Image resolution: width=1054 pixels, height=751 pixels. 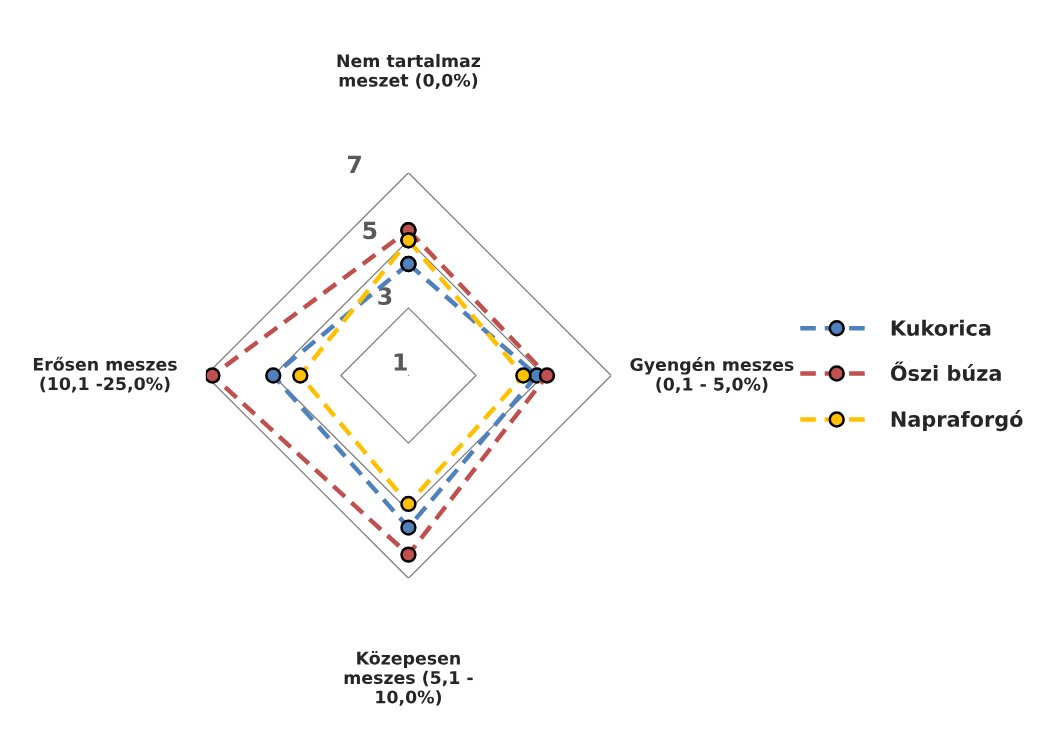 What do you see at coordinates (400, 362) in the screenshot?
I see `y-tick-label: 1` at bounding box center [400, 362].